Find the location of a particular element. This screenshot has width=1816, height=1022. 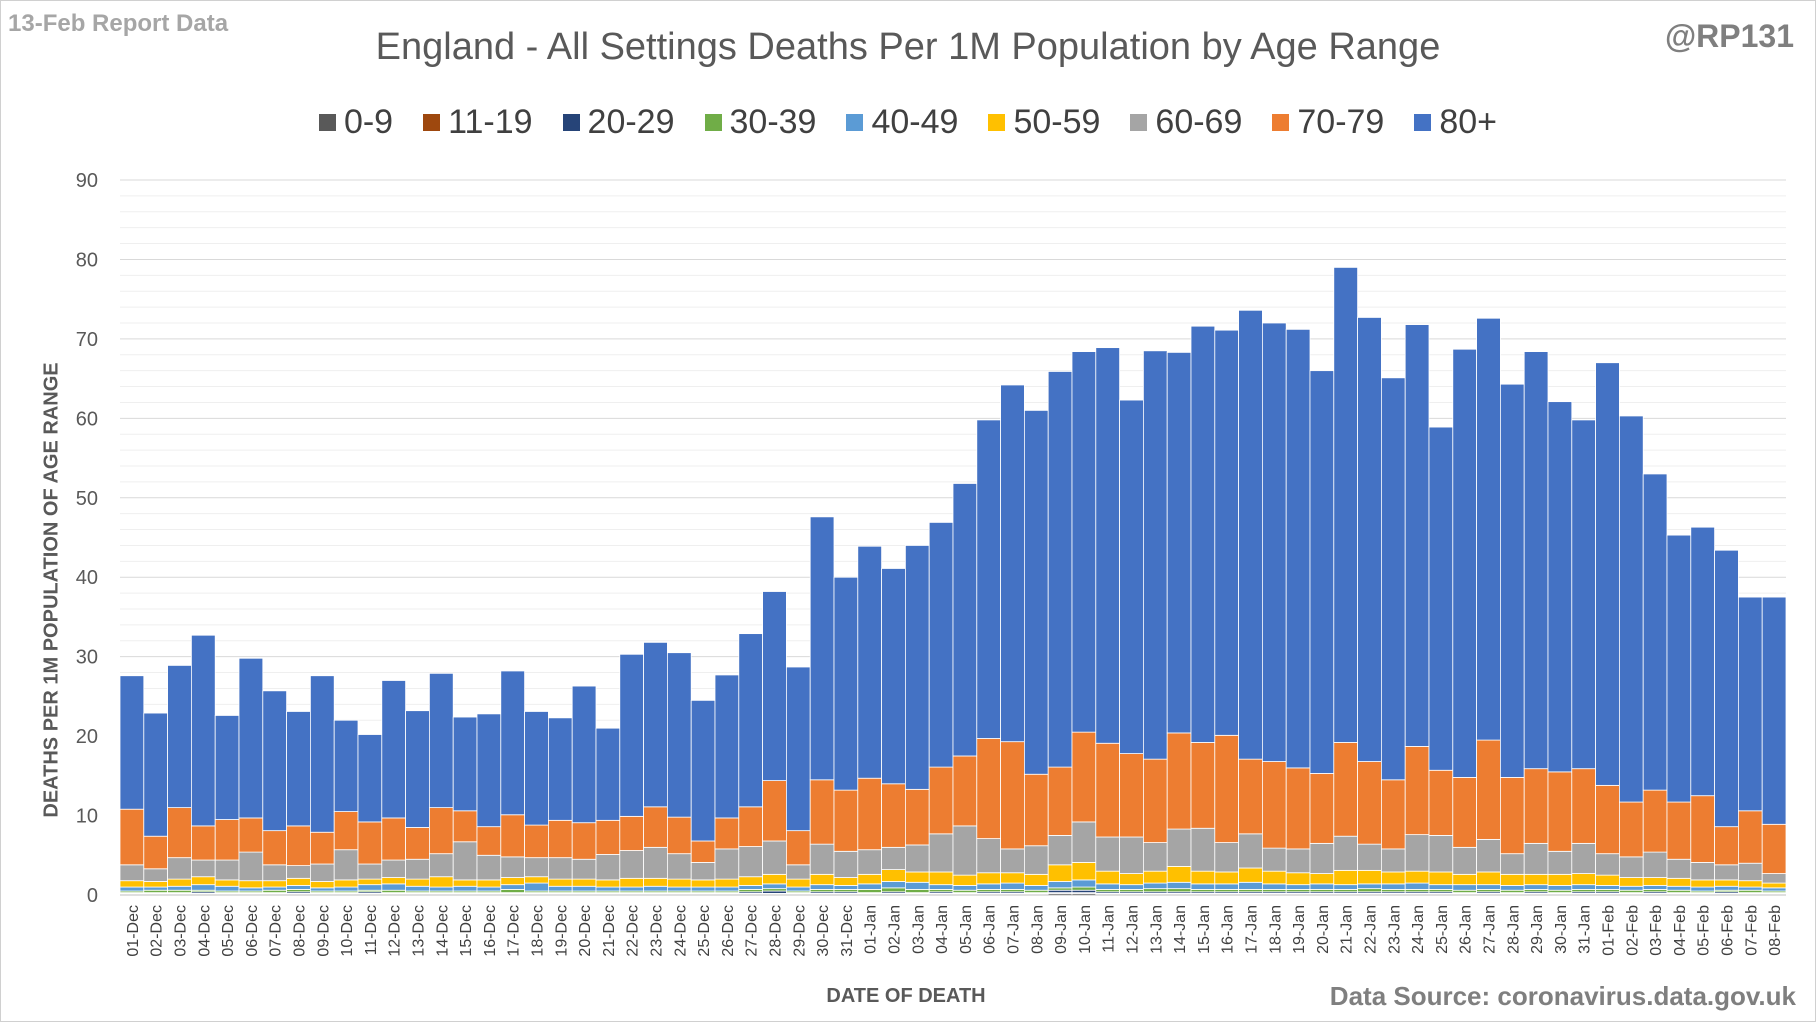

y-tick-label: 90 is located at coordinates (87, 181).